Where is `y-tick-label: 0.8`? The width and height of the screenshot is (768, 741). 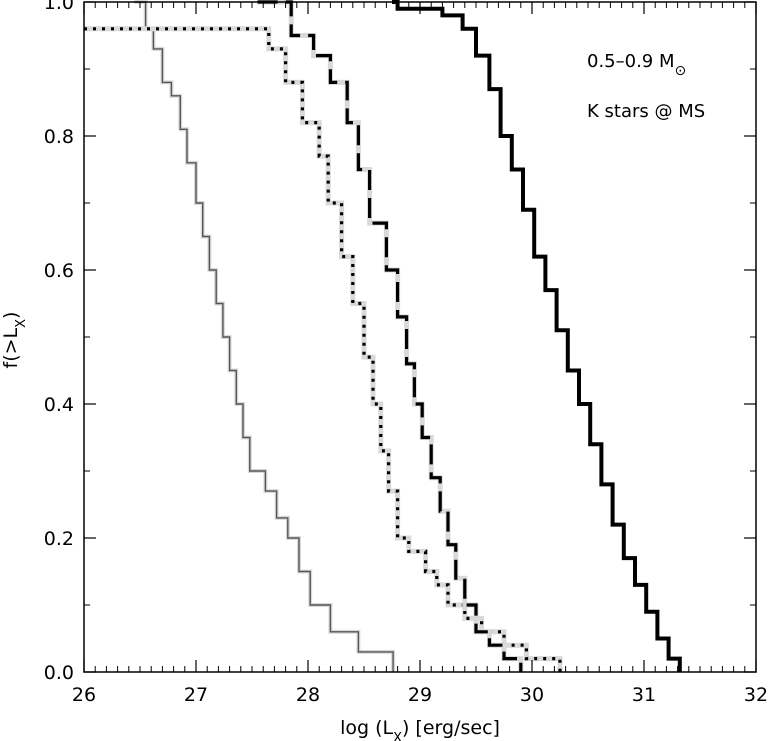
y-tick-label: 0.8 is located at coordinates (59, 137).